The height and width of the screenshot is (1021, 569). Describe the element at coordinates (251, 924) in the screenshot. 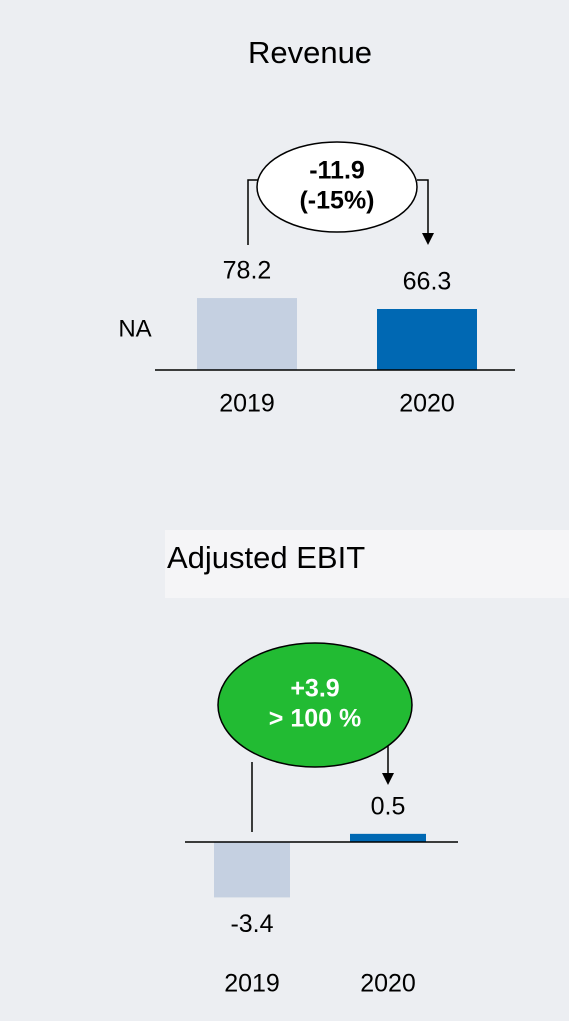

I see `value-label: -3.4` at that location.